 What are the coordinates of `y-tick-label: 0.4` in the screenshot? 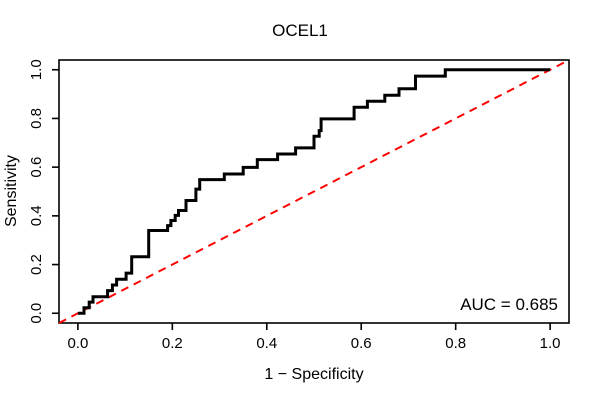 It's located at (36, 215).